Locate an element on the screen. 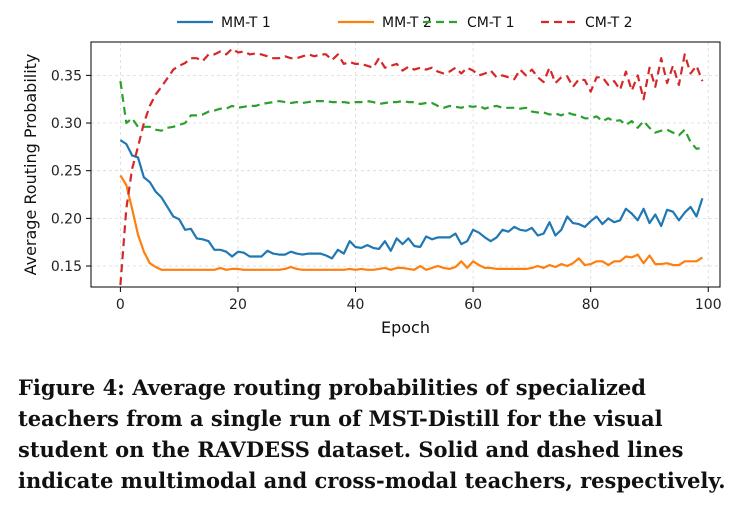  legend-label: MM-T 1 is located at coordinates (246, 23).